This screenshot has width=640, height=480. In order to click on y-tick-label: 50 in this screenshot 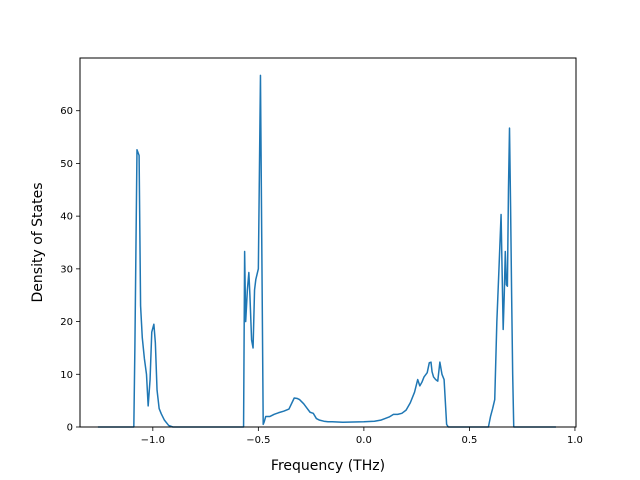, I will do `click(66, 164)`.